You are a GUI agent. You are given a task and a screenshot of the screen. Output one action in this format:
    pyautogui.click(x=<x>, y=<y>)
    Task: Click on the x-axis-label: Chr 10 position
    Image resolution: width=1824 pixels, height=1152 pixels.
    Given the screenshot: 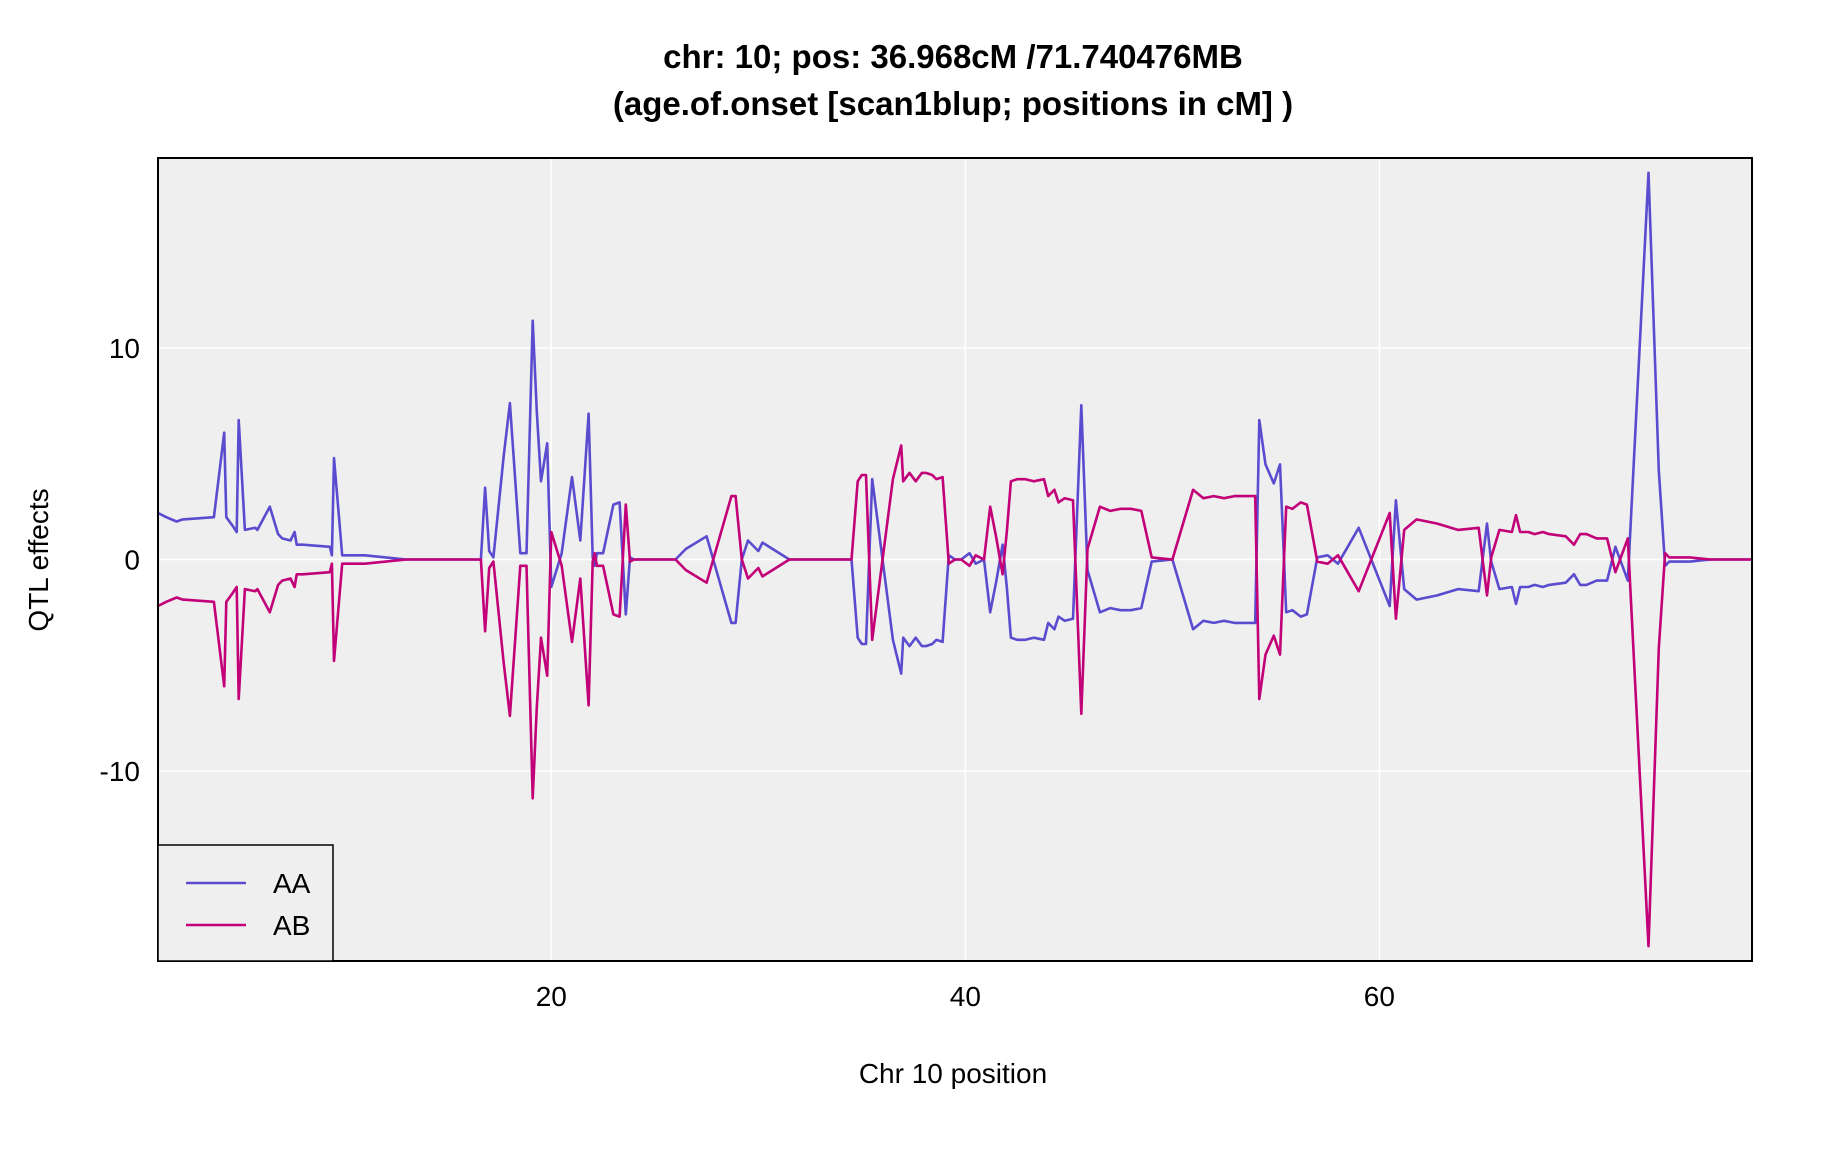 What is the action you would take?
    pyautogui.click(x=953, y=1073)
    